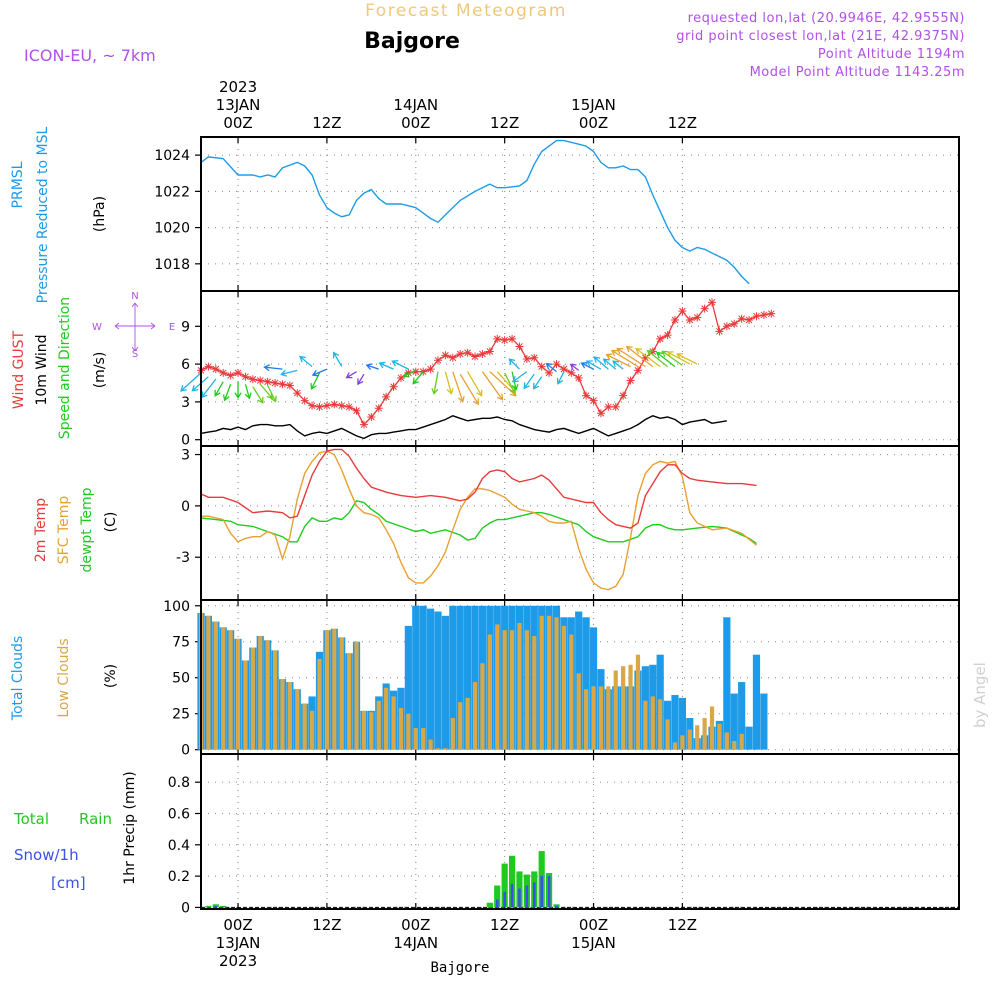 The height and width of the screenshot is (1000, 1000). Describe the element at coordinates (238, 961) in the screenshot. I see `bottom-year-label: 2023` at that location.